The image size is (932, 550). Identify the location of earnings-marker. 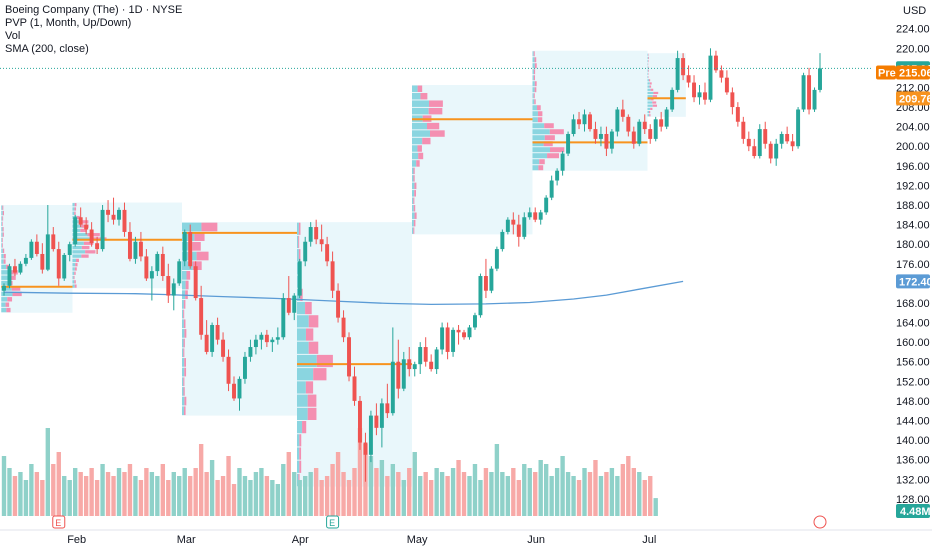
(333, 522).